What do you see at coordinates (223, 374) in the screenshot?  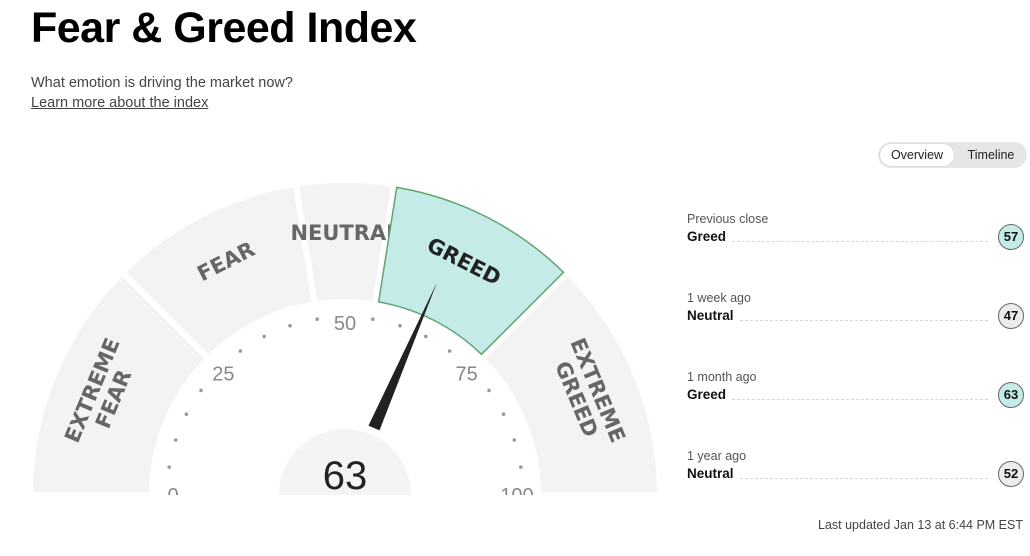 I see `gauge-tick-label: 25` at bounding box center [223, 374].